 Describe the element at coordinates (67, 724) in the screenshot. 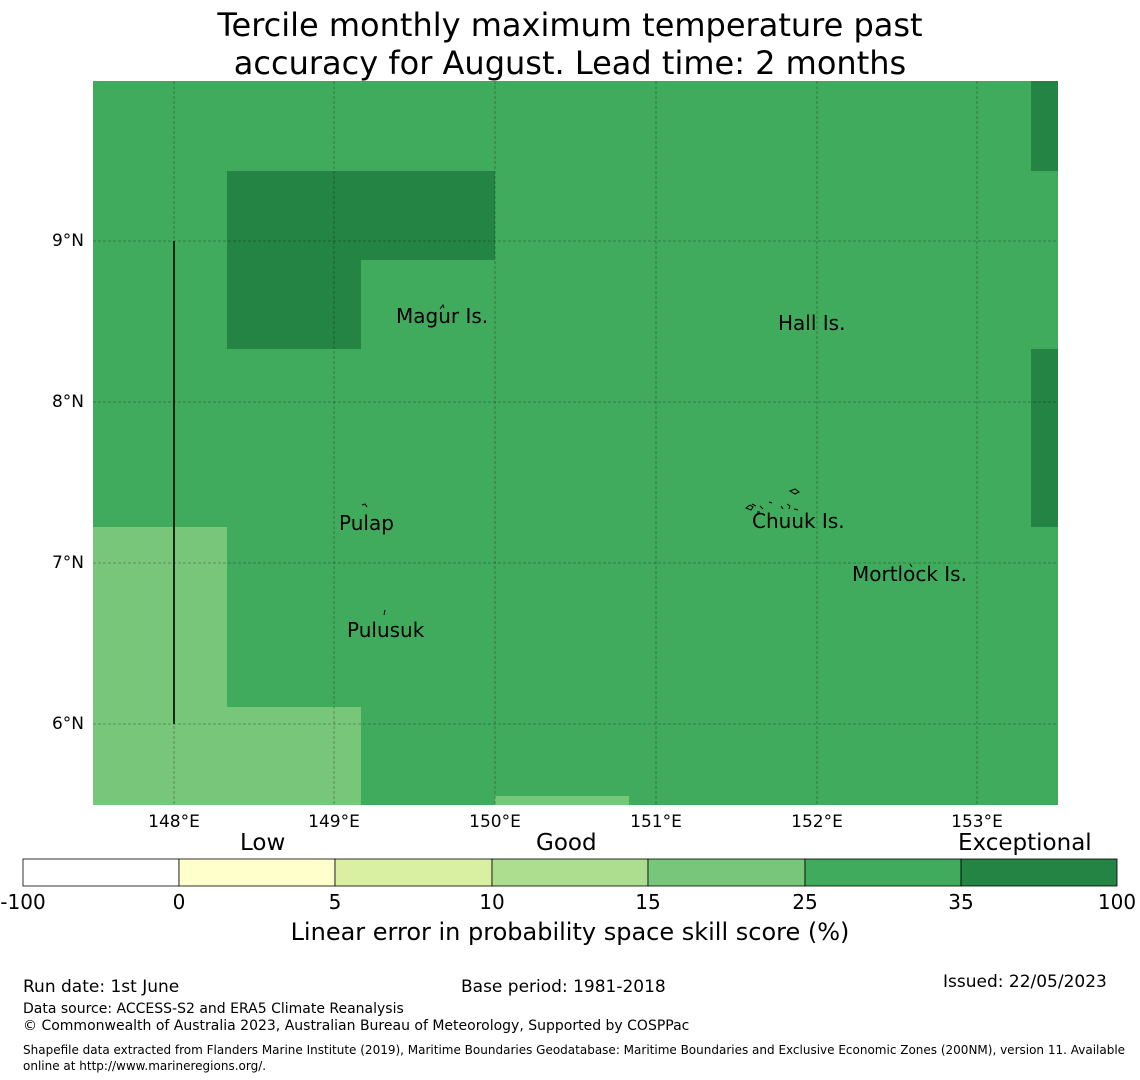

I see `lat-tick-6n: 6°N` at that location.